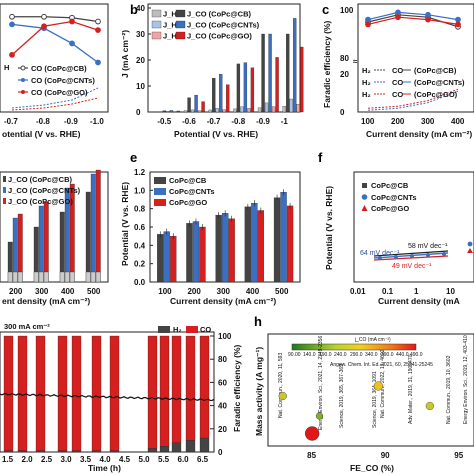 This screenshot has width=474, height=474. What do you see at coordinates (371, 355) in the screenshot?
I see `panel-h-cbtick-5: 340.0` at bounding box center [371, 355].